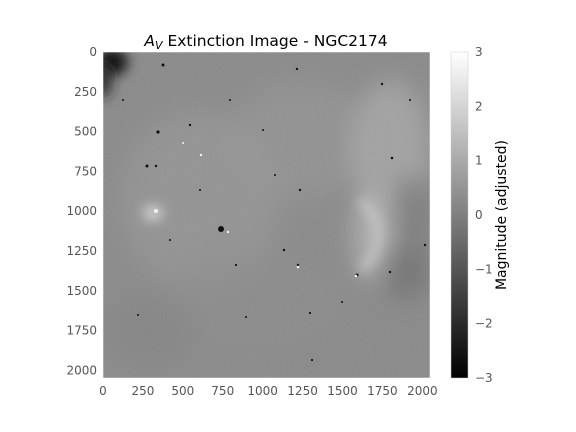  I want to click on colorbar-tick-label: −3, so click(484, 378).